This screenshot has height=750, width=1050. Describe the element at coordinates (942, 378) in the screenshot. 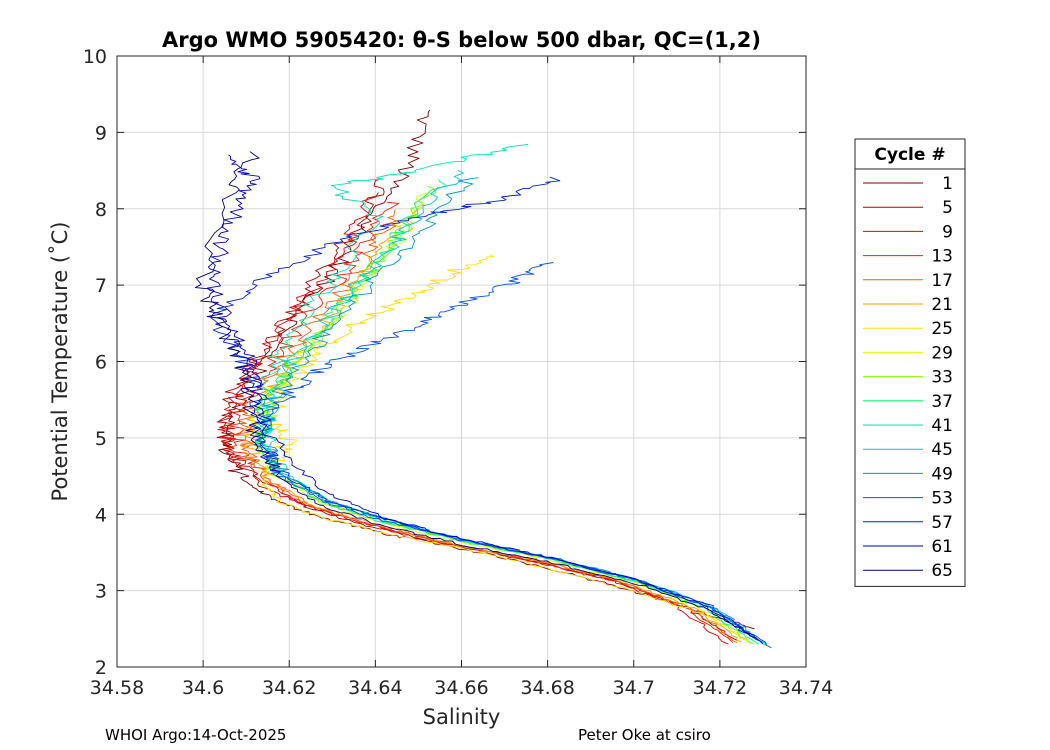

I see `legend-label-33: 33` at that location.